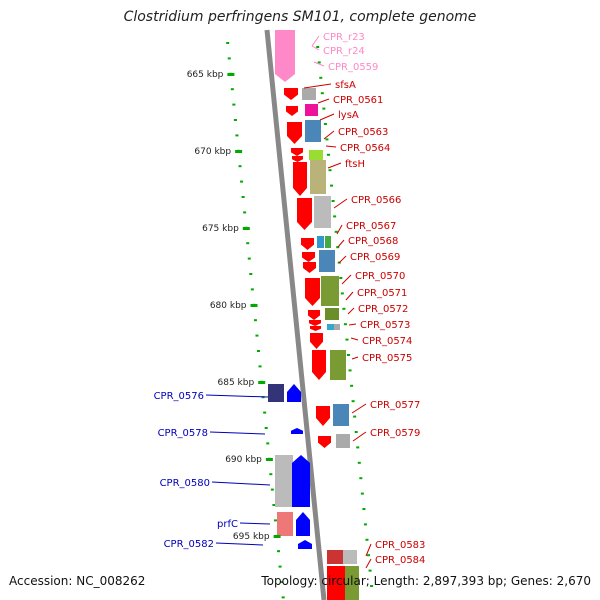 Image resolution: width=600 pixels, height=600 pixels. I want to click on gene-label-cpr-0578: CPR_0578, so click(183, 433).